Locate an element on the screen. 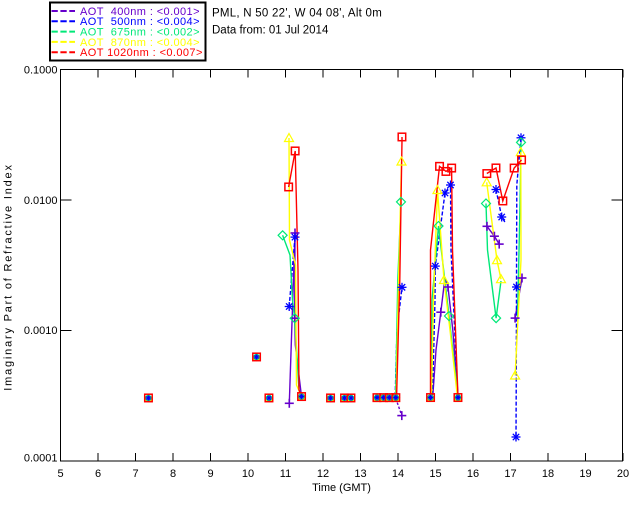 Image resolution: width=640 pixels, height=517 pixels. svg-text: 5 is located at coordinates (60, 474).